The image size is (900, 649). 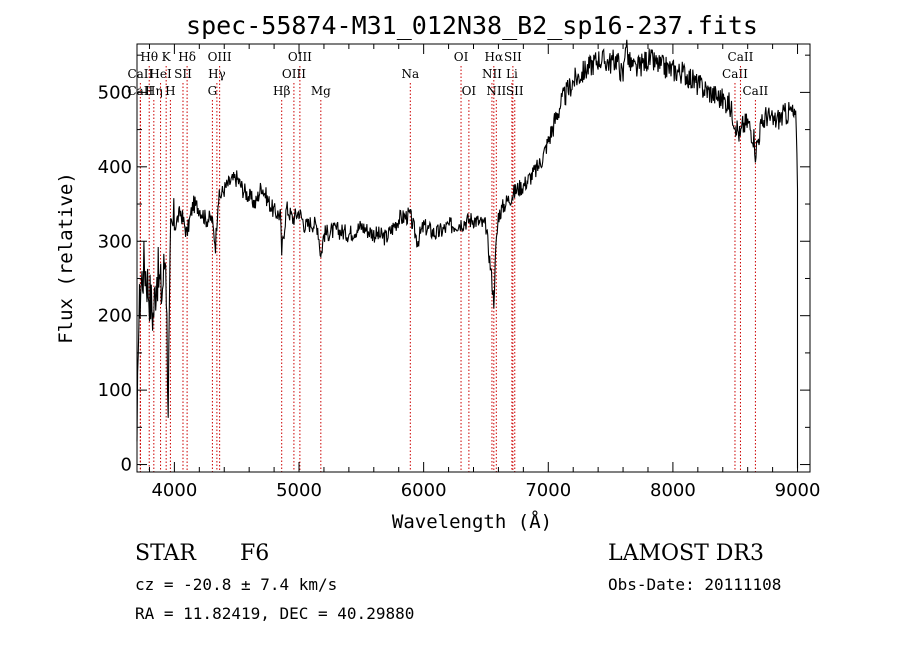 What do you see at coordinates (494, 57) in the screenshot?
I see `spectral-line-label: Hα` at bounding box center [494, 57].